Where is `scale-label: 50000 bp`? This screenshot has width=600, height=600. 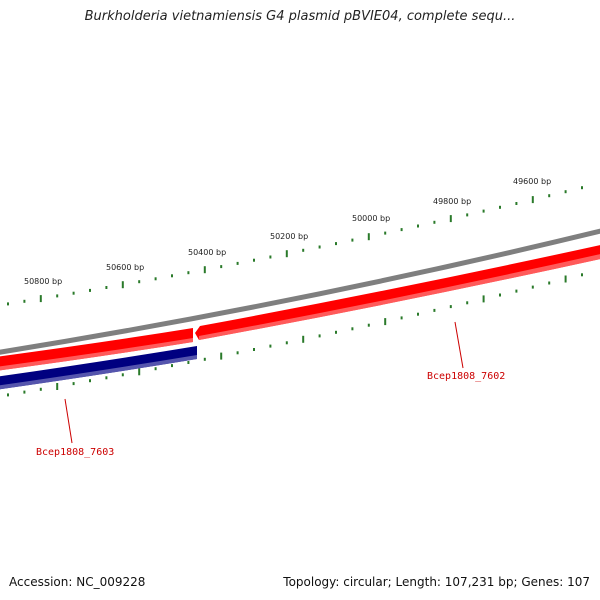 scale-label: 50000 bp is located at coordinates (371, 218).